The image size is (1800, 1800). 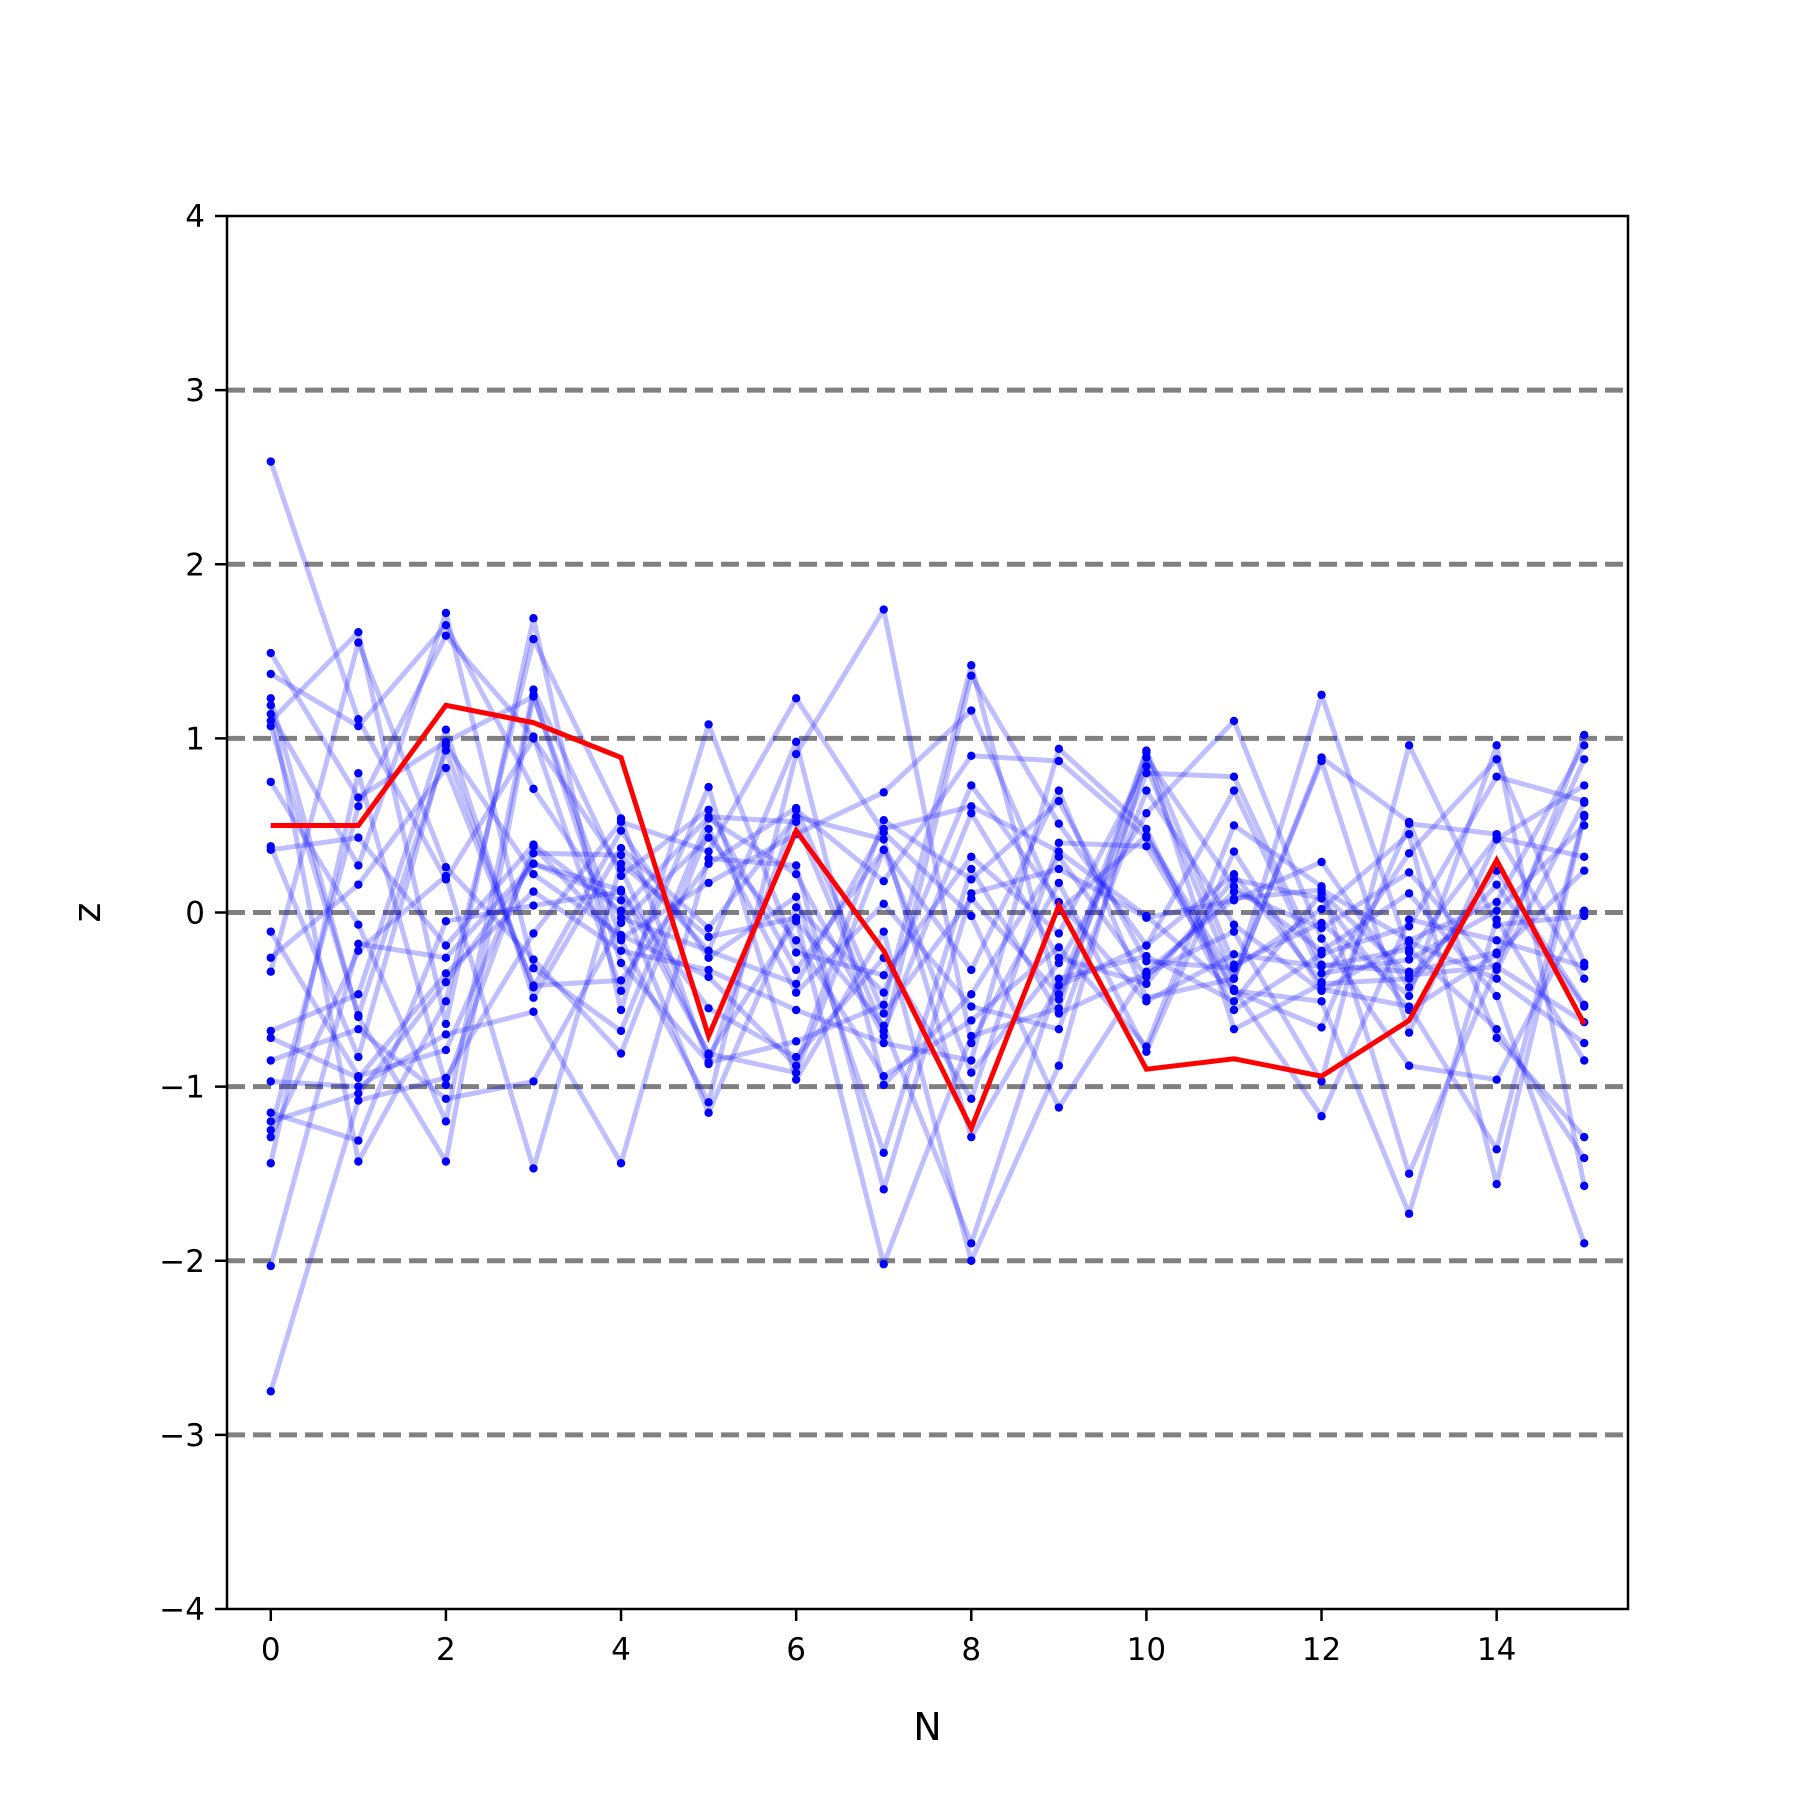 What do you see at coordinates (182, 1088) in the screenshot?
I see `y-tick-label: −1` at bounding box center [182, 1088].